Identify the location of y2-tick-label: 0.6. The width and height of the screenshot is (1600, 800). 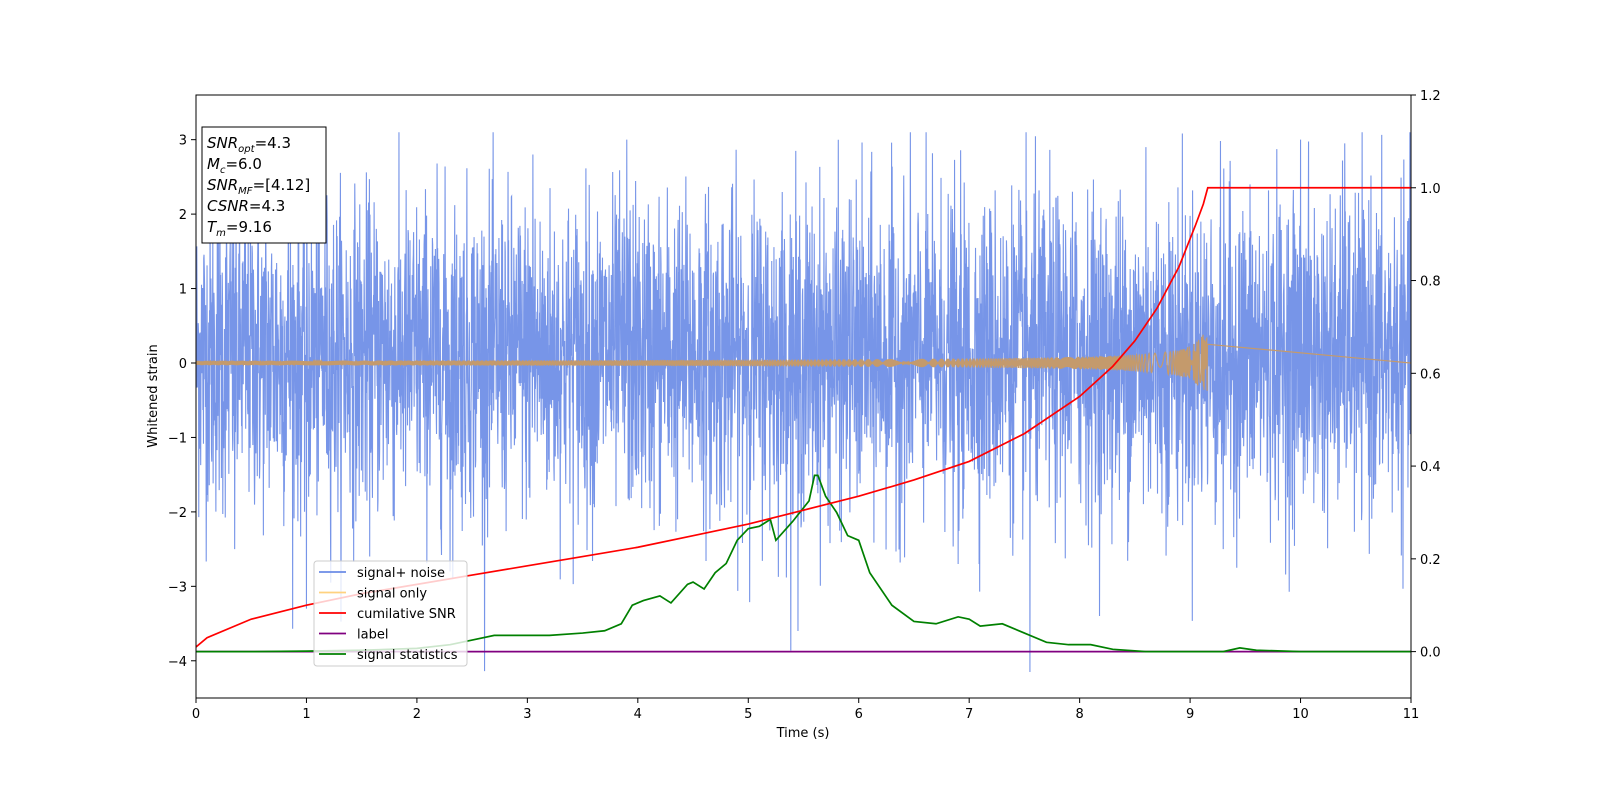
(1430, 374).